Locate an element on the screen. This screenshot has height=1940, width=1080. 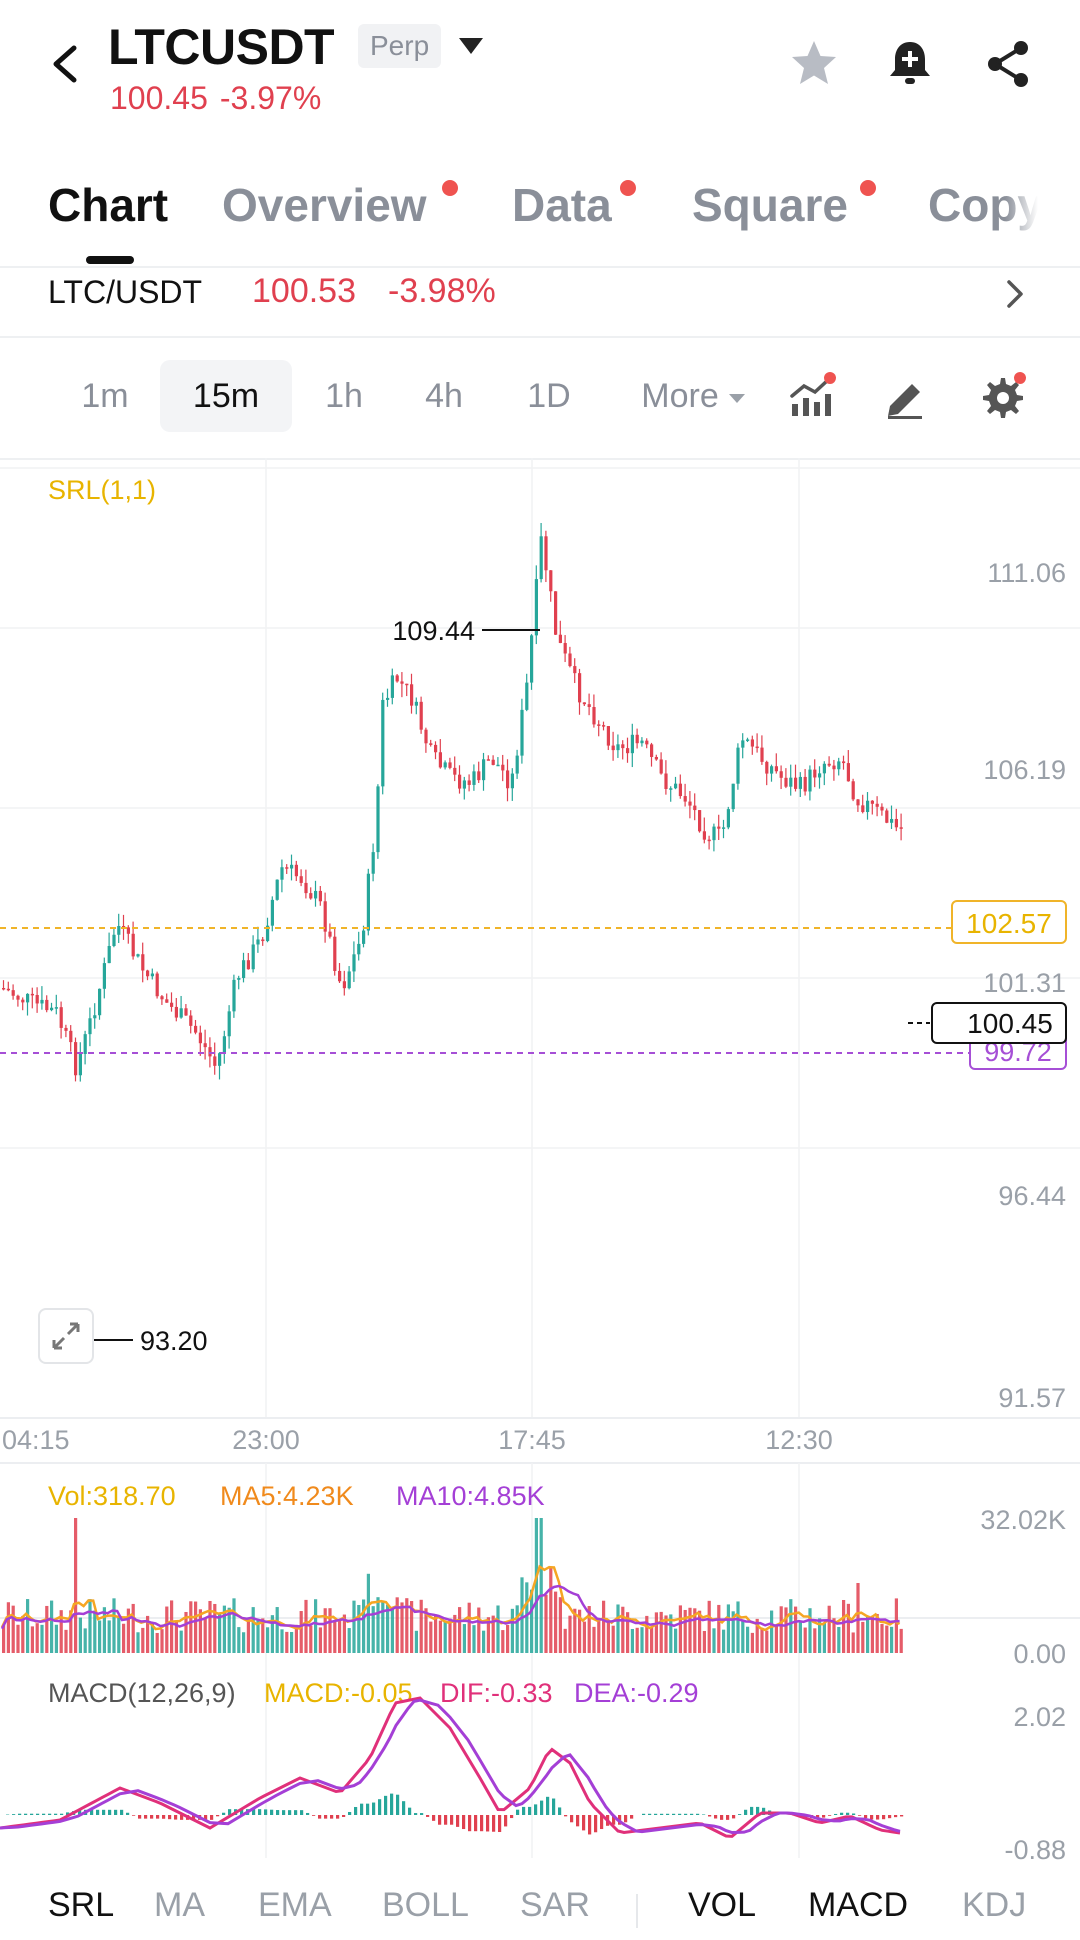
price-change-line: 100.45 -3.97% is located at coordinates (221, 98).